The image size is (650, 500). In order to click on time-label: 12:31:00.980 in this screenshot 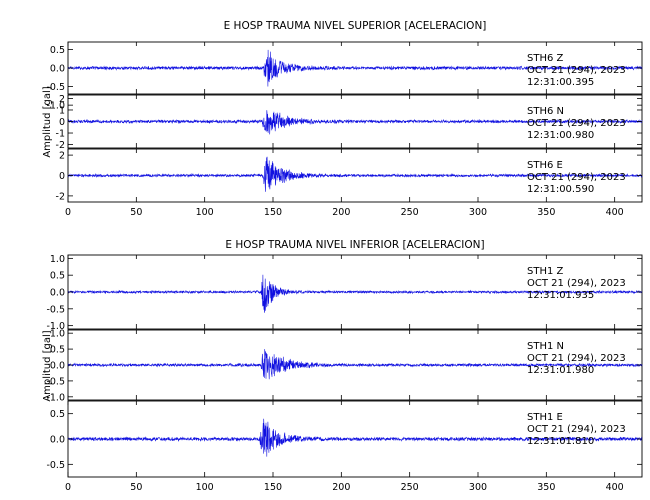, I will do `click(560, 135)`.